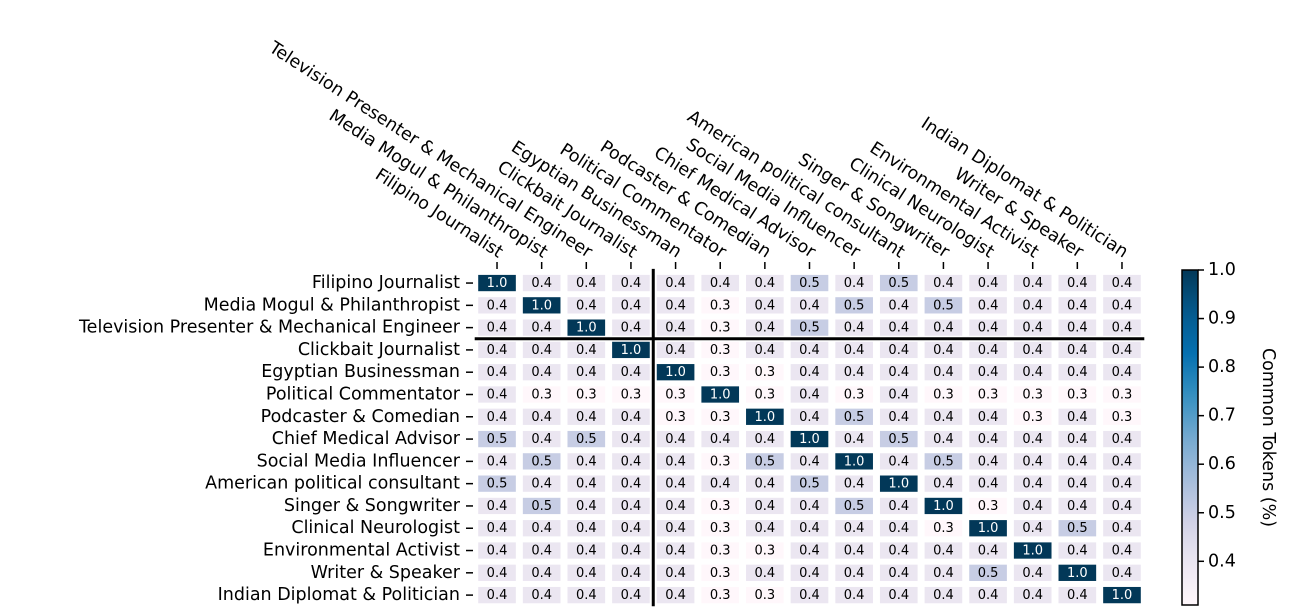 The height and width of the screenshot is (611, 1296). I want to click on y-tick-label: Social Media Influencer, so click(359, 461).